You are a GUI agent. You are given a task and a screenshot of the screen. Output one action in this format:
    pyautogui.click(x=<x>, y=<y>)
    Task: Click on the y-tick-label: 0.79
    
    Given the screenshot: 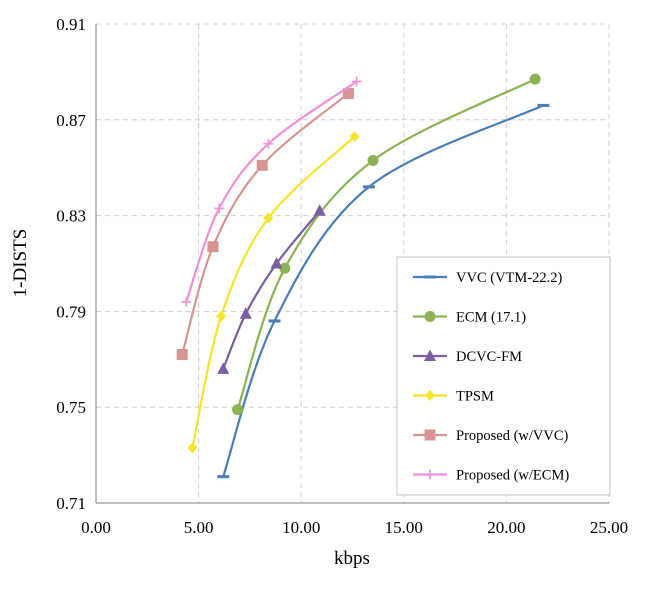 What is the action you would take?
    pyautogui.click(x=71, y=311)
    